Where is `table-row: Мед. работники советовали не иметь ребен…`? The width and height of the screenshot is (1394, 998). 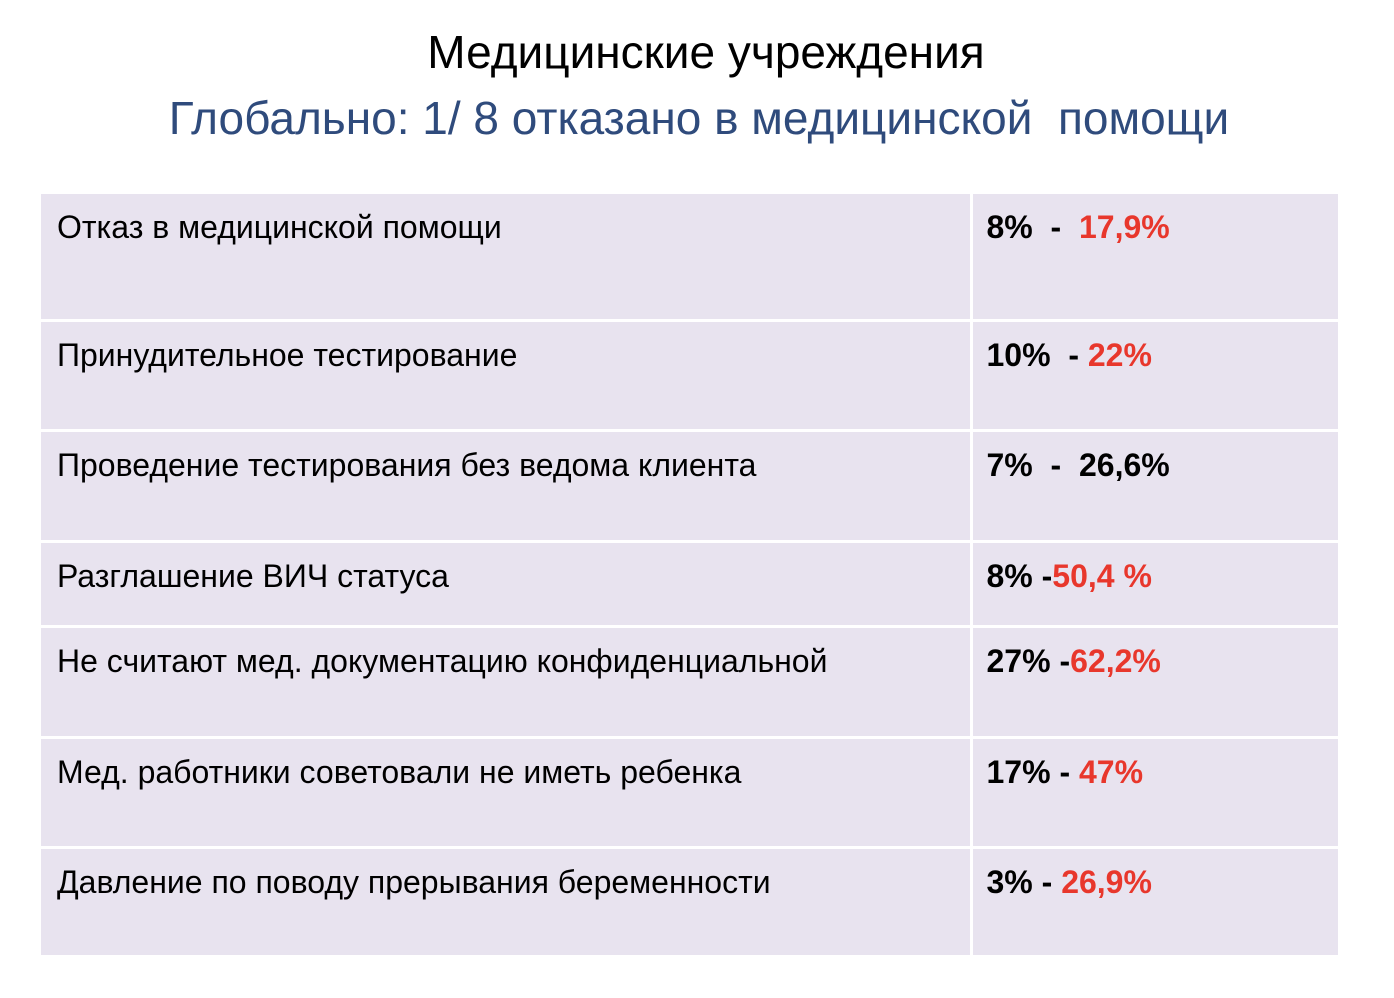
table-row: Мед. работники советовали не иметь ребен… is located at coordinates (689, 793).